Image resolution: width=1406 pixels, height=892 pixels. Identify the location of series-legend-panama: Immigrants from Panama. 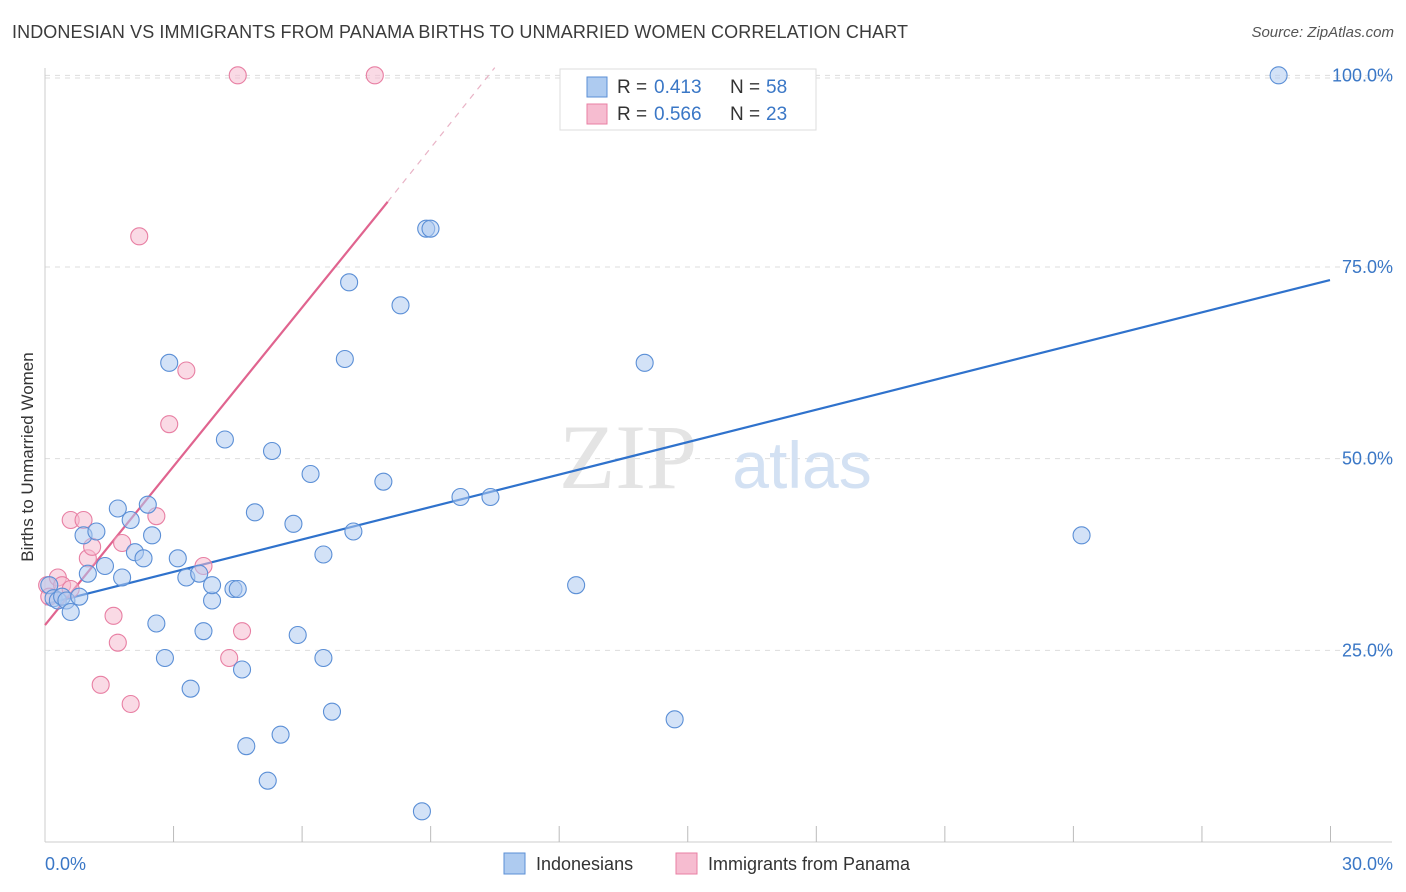
(809, 864).